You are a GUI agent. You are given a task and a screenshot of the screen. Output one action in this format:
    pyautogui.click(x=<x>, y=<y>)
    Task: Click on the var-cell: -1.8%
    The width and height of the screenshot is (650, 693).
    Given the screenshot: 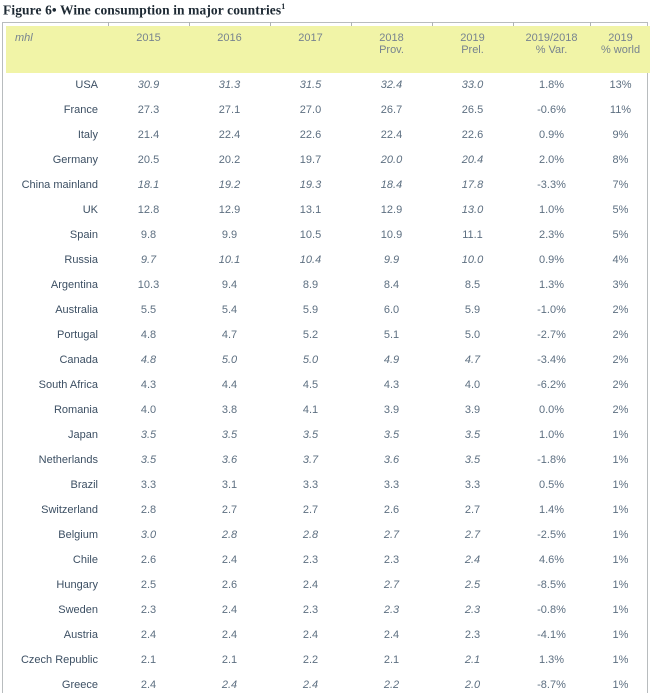 What is the action you would take?
    pyautogui.click(x=551, y=460)
    